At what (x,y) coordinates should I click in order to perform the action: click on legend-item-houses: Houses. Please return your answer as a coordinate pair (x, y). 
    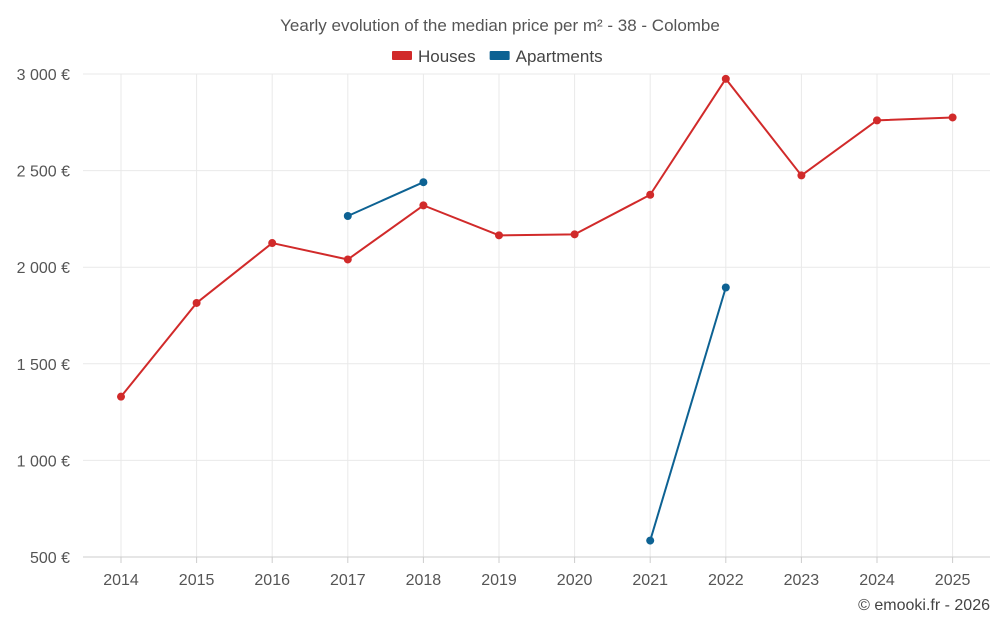
    Looking at the image, I should click on (434, 56).